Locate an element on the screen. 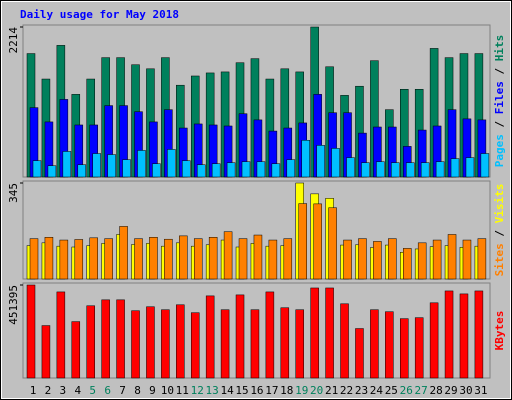  x-tick-label: 25 is located at coordinates (391, 390).